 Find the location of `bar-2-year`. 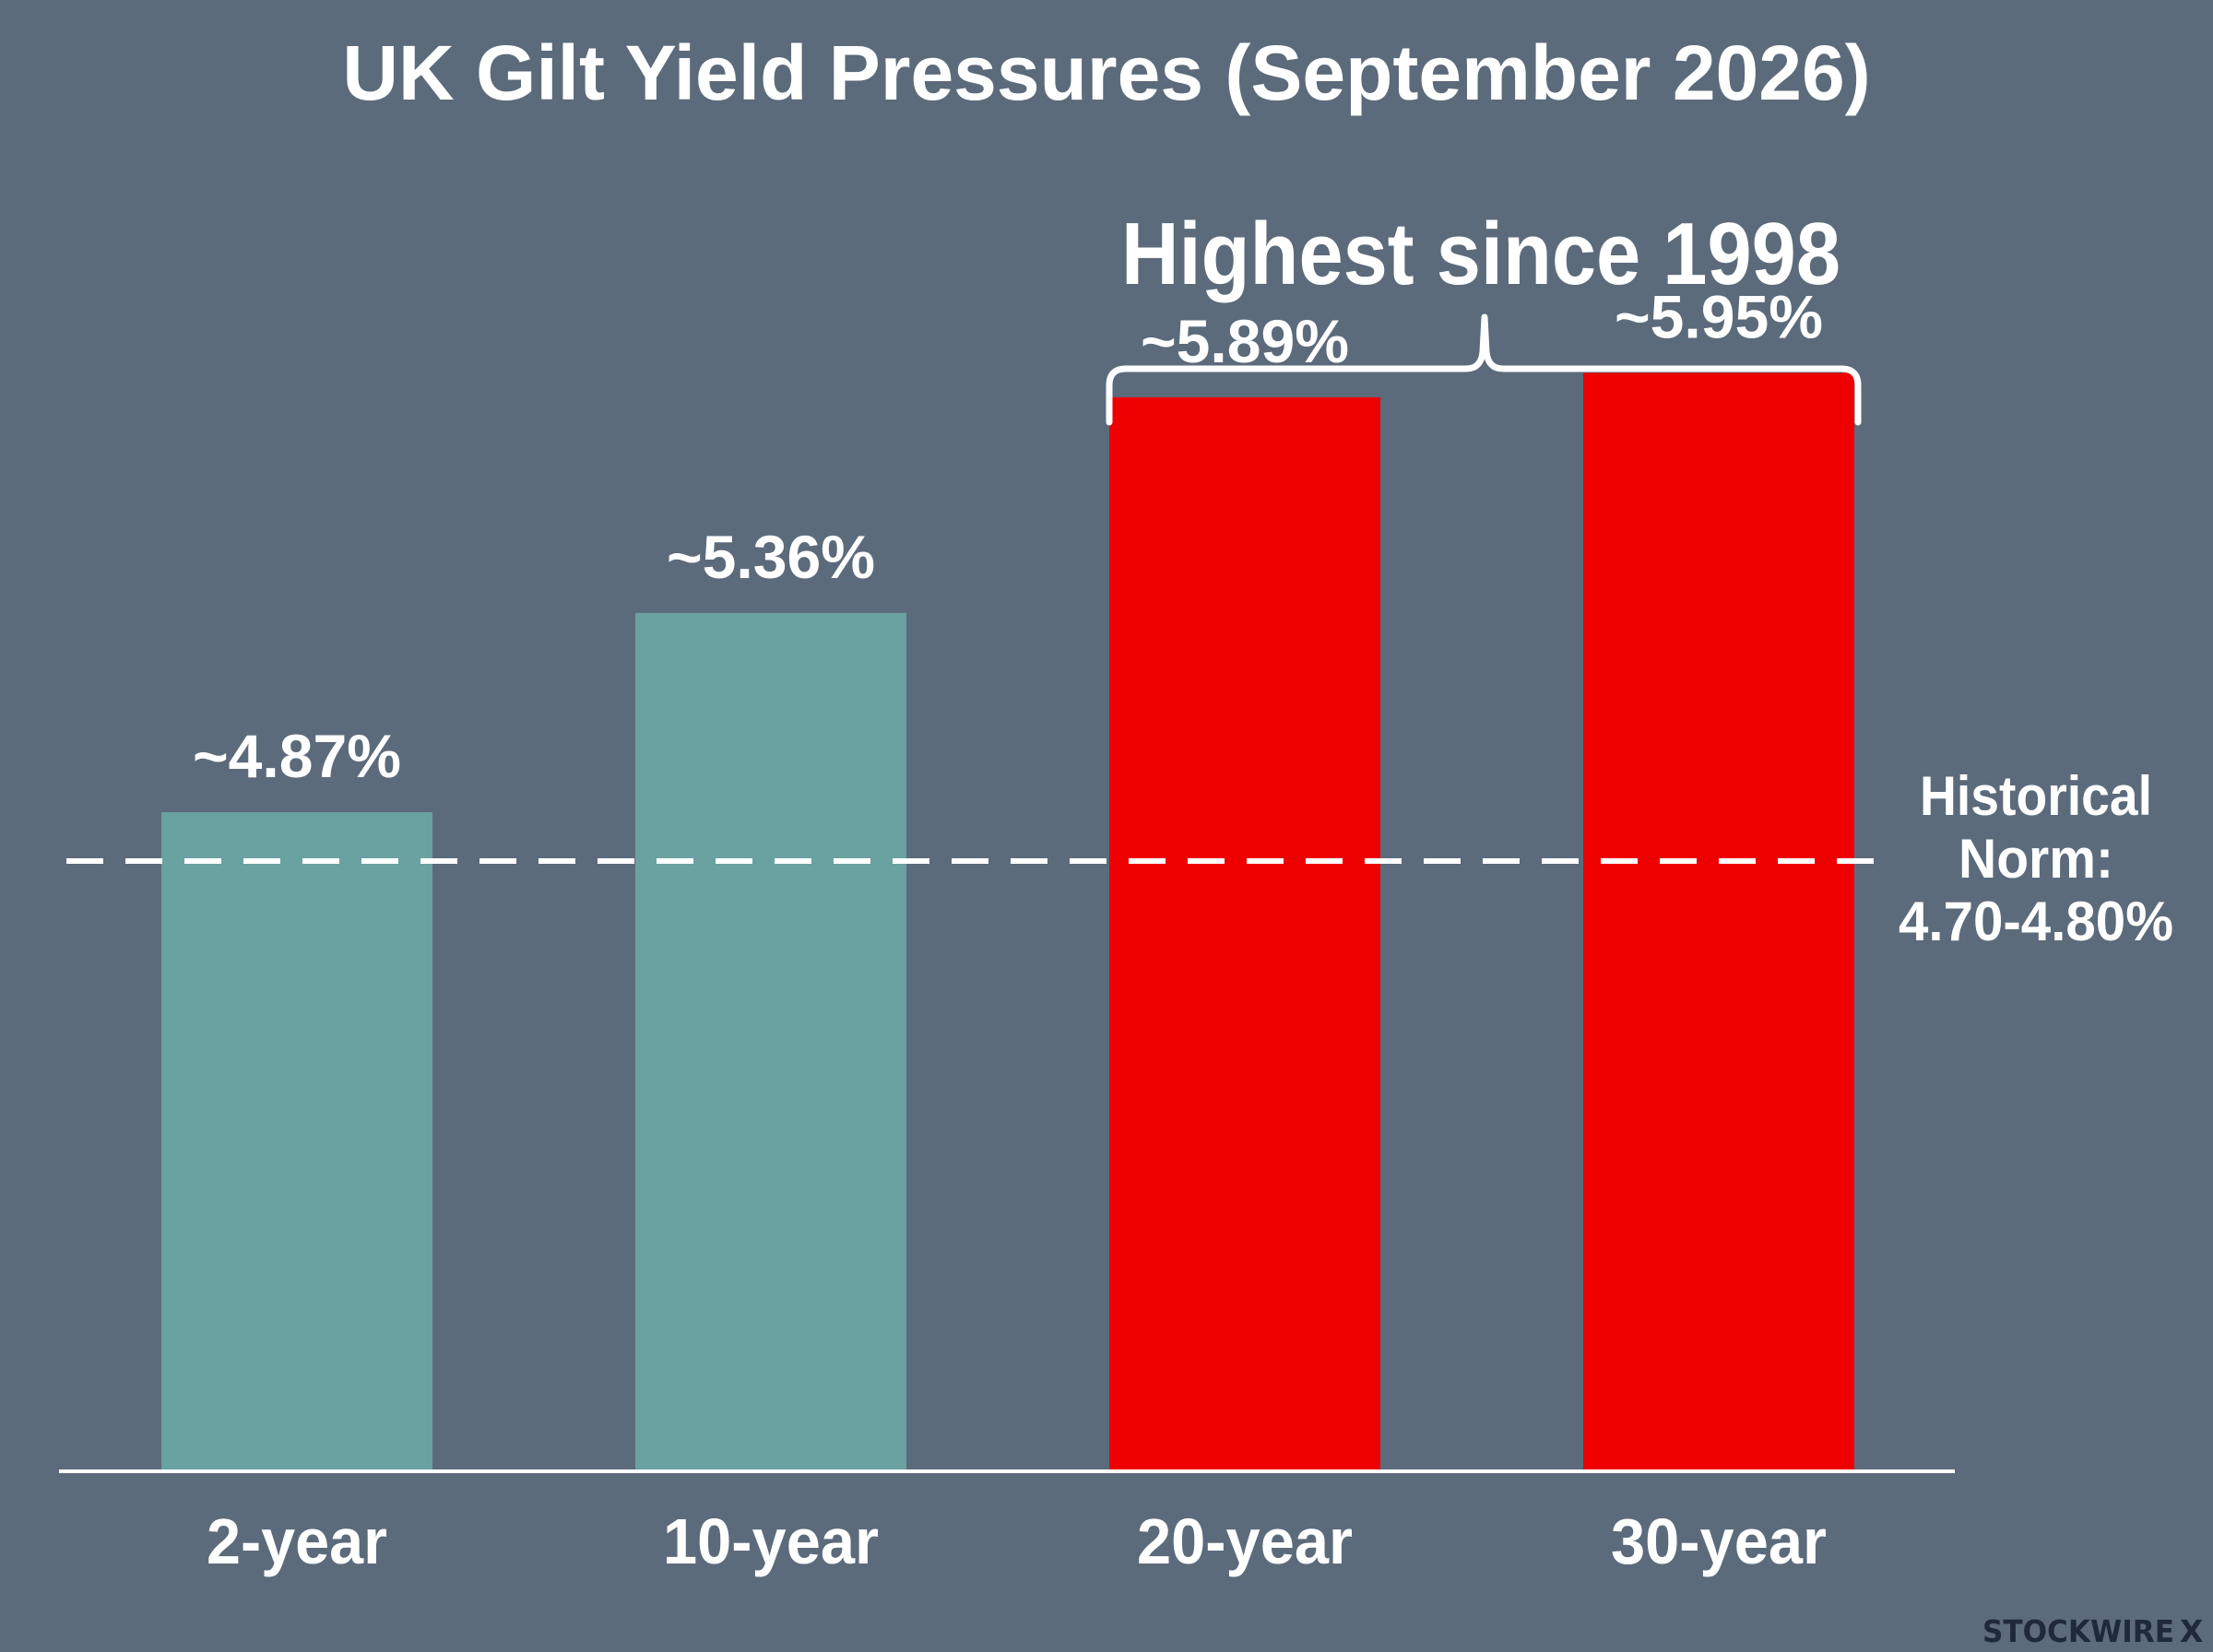

bar-2-year is located at coordinates (296, 1141).